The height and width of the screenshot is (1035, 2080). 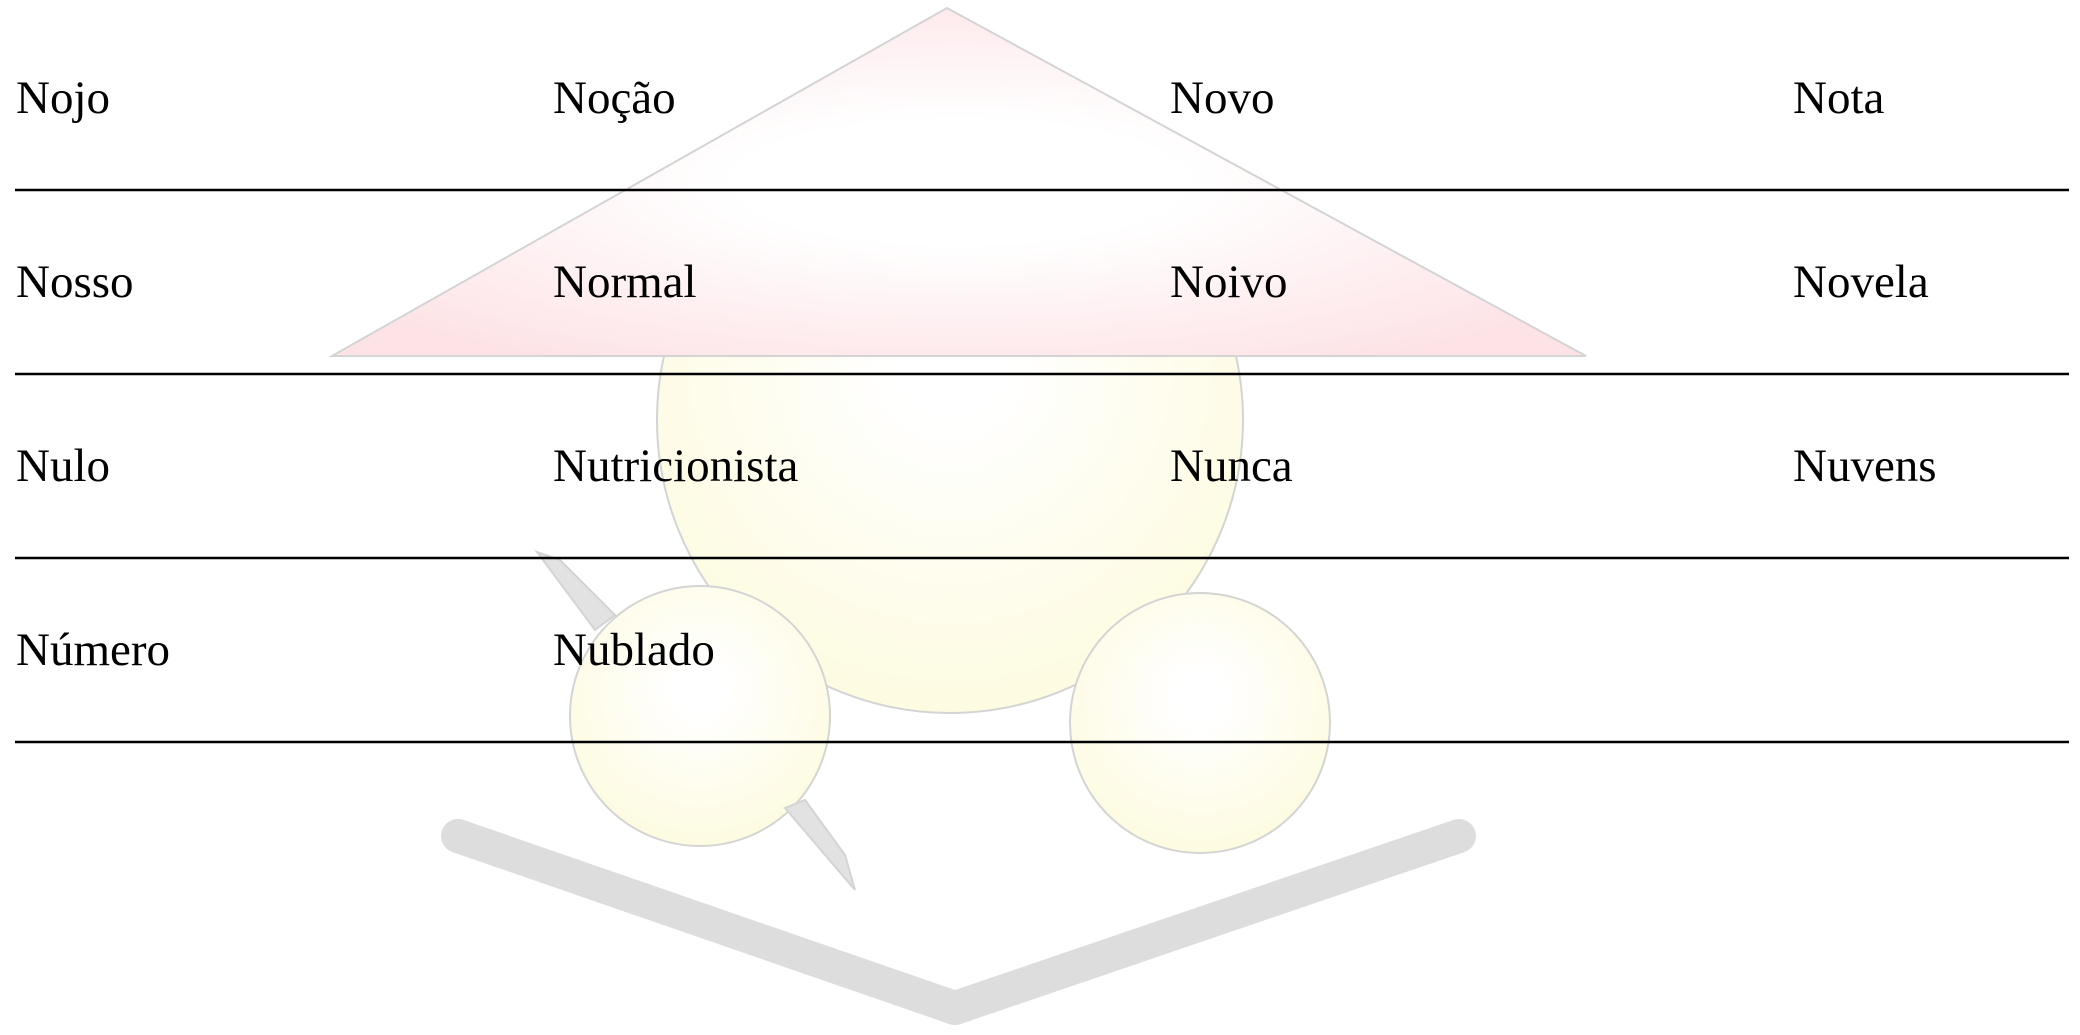 What do you see at coordinates (1229, 282) in the screenshot?
I see `table-cell: Noivo` at bounding box center [1229, 282].